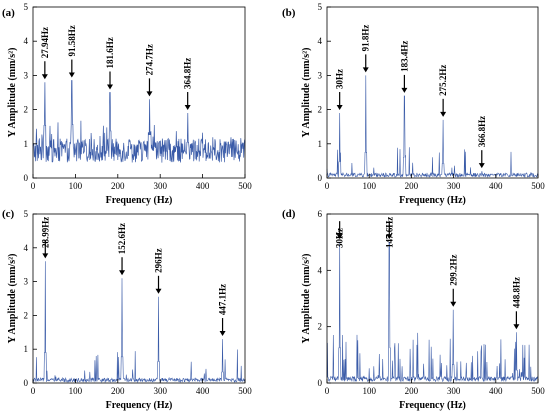  I want to click on annotation-label: 299.2Hz, so click(453, 270).